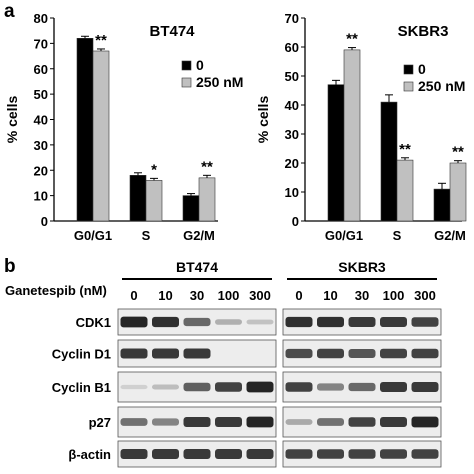 This screenshot has width=474, height=474. What do you see at coordinates (56, 290) in the screenshot?
I see `treatment-label: Ganetespib (nM)` at bounding box center [56, 290].